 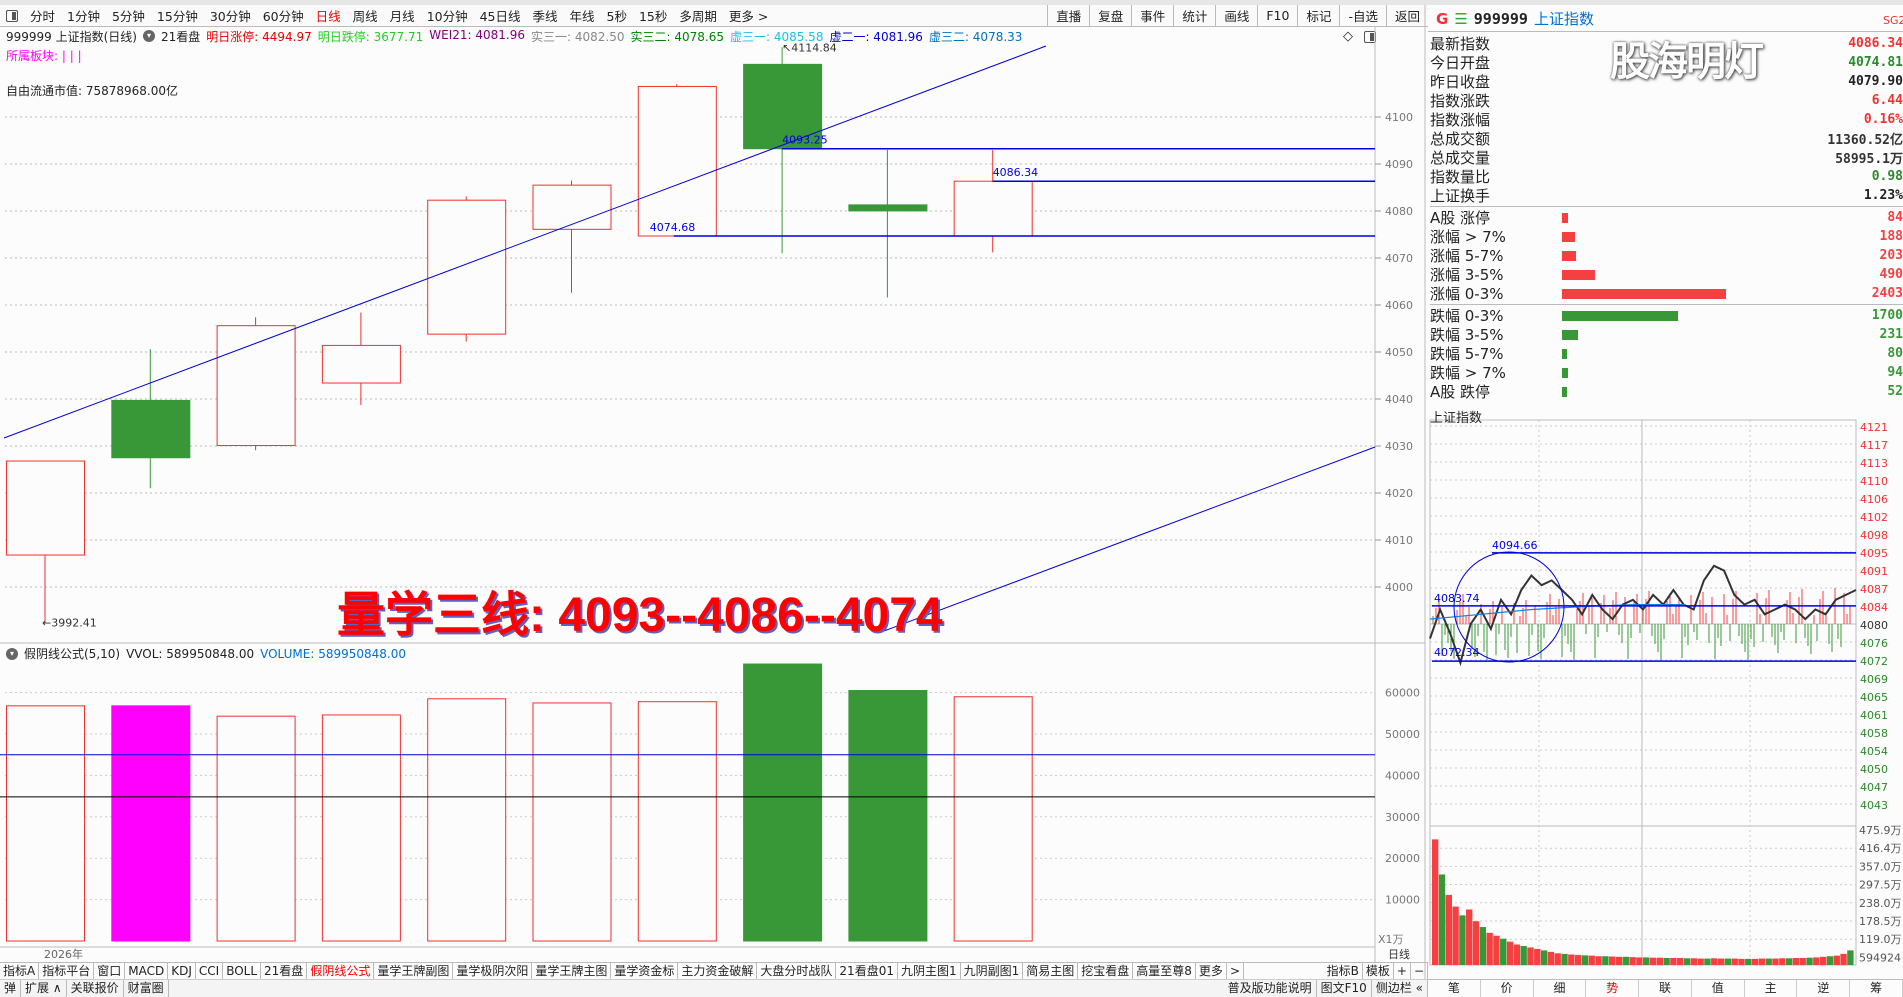 What do you see at coordinates (44, 988) in the screenshot?
I see `status-item: 扩展 ∧` at bounding box center [44, 988].